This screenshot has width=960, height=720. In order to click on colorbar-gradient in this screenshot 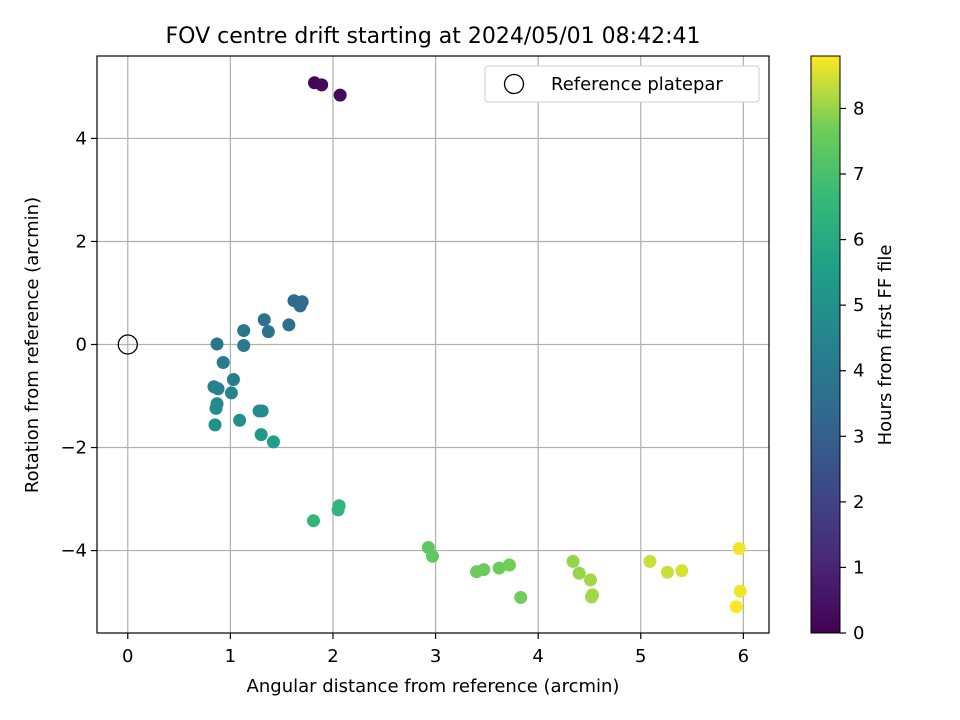, I will do `click(825, 344)`.